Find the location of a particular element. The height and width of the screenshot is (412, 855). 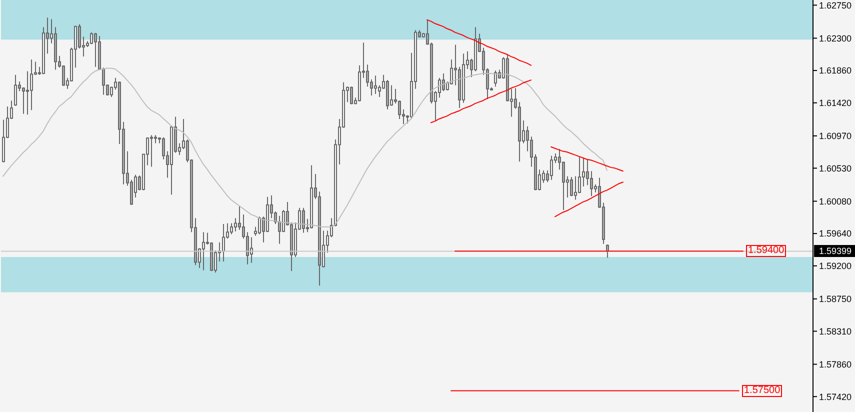

y-tick-label: 1.59200 is located at coordinates (835, 266).